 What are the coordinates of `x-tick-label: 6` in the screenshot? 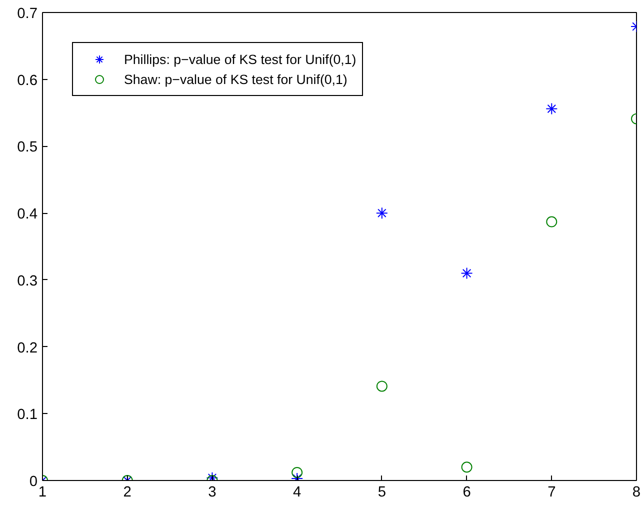 It's located at (466, 492).